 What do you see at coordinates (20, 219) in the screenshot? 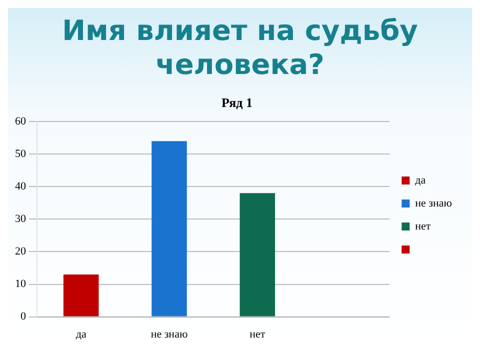
I see `y-tick-label: 30` at bounding box center [20, 219].